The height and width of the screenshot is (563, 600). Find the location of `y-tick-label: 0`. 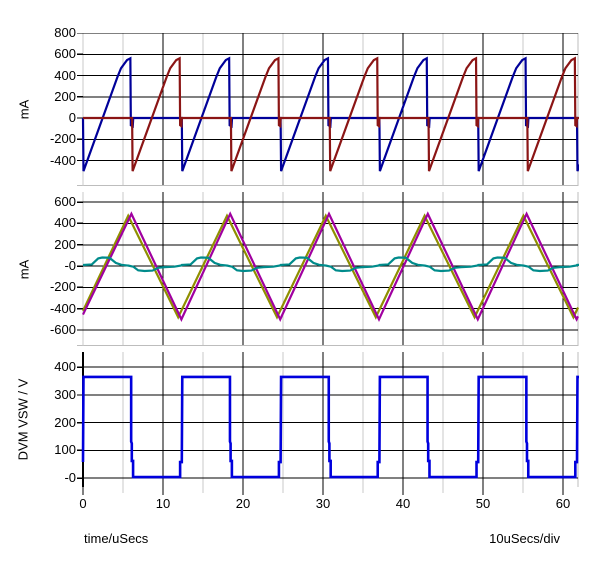

y-tick-label: 0 is located at coordinates (72, 117).